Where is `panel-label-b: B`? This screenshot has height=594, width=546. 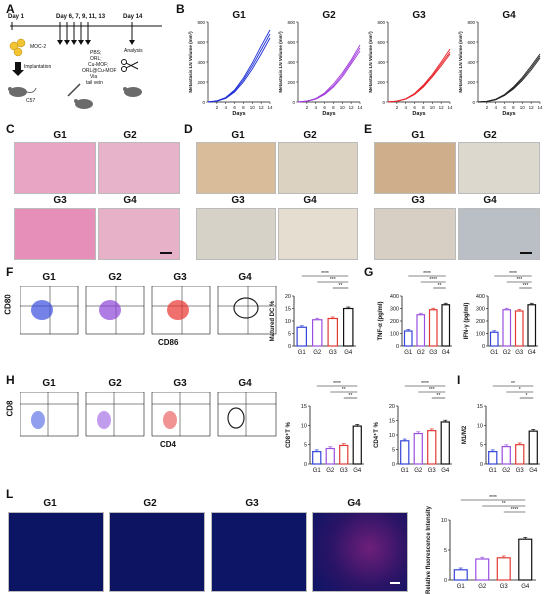
panel-label-b: B is located at coordinates (180, 9).